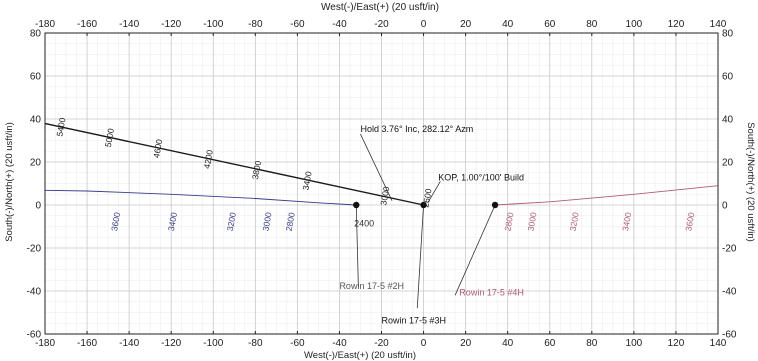 The image size is (758, 361). I want to click on annotation-label: 2400, so click(364, 224).